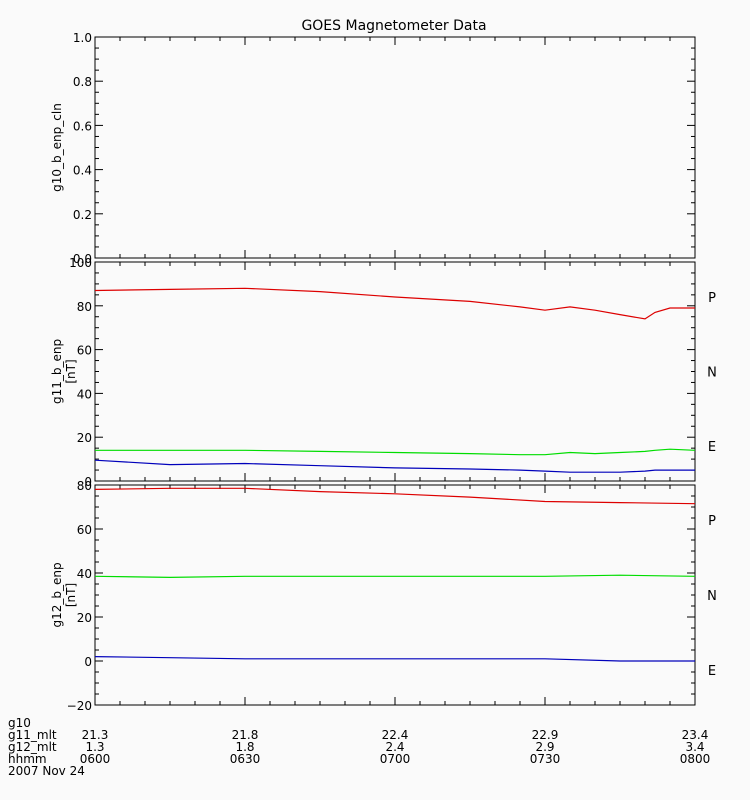 The width and height of the screenshot is (750, 800). What do you see at coordinates (545, 759) in the screenshot?
I see `x-row-value: 0730` at bounding box center [545, 759].